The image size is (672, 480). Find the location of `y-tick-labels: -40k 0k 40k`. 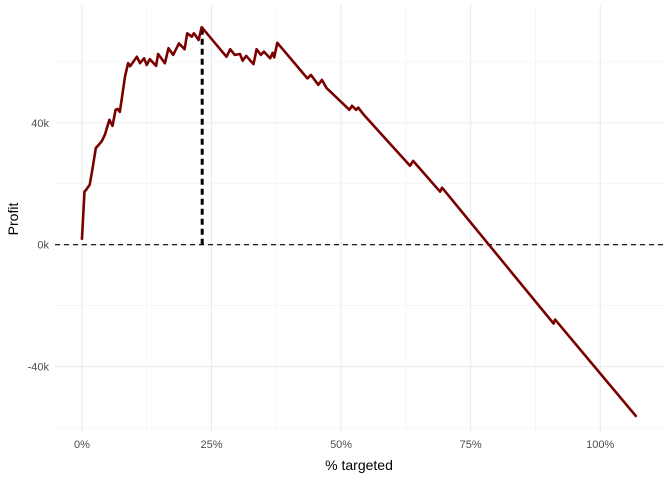

y-tick-labels: -40k 0k 40k is located at coordinates (39, 246).